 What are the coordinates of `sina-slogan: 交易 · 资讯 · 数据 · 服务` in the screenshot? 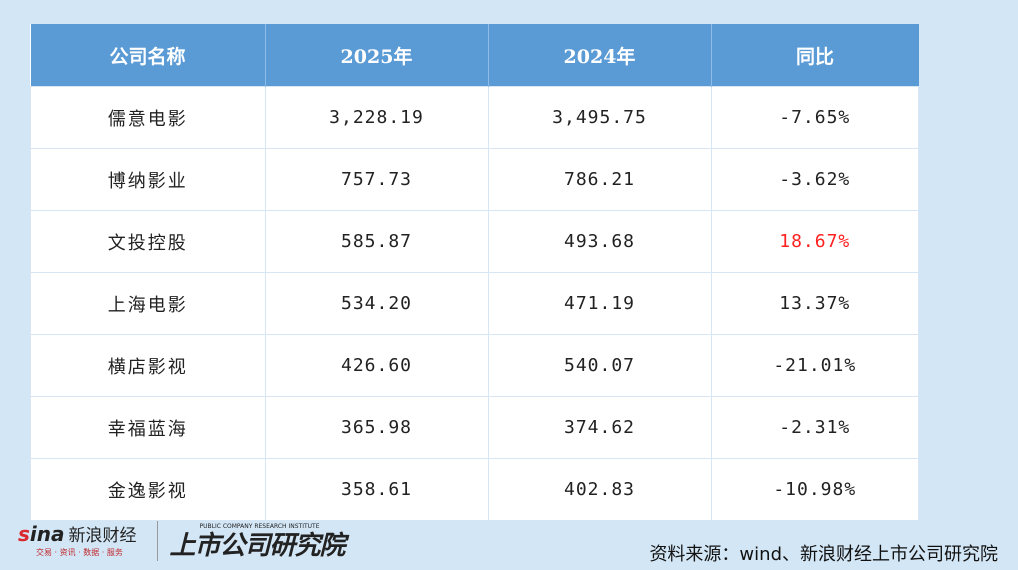 It's located at (79, 552).